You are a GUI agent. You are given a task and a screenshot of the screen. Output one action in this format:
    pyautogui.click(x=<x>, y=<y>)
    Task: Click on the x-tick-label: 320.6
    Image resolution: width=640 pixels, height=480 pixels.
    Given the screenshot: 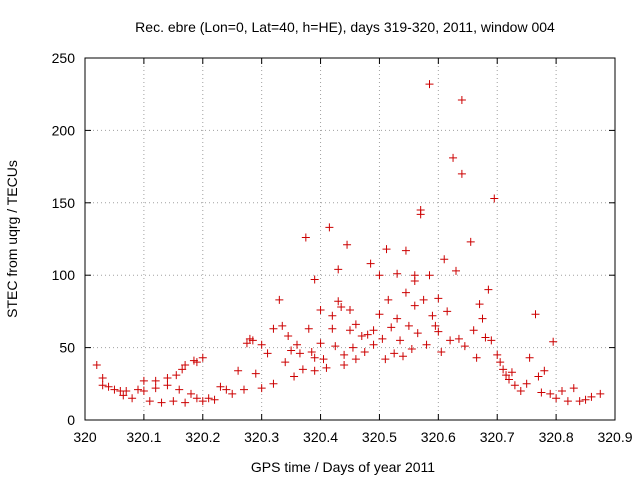 What is the action you would take?
    pyautogui.click(x=438, y=437)
    